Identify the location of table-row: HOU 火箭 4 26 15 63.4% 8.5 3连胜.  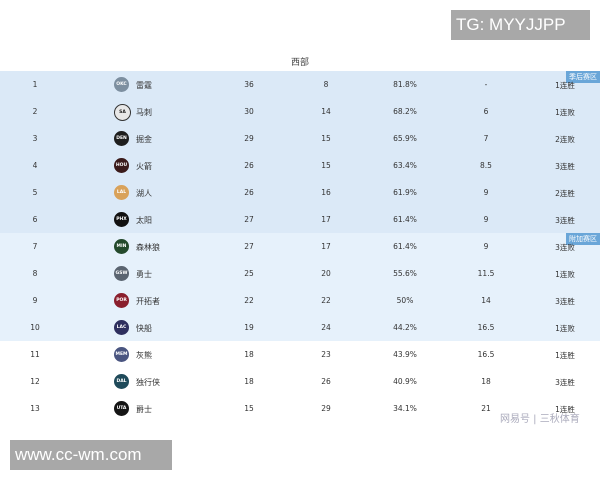
(300, 165).